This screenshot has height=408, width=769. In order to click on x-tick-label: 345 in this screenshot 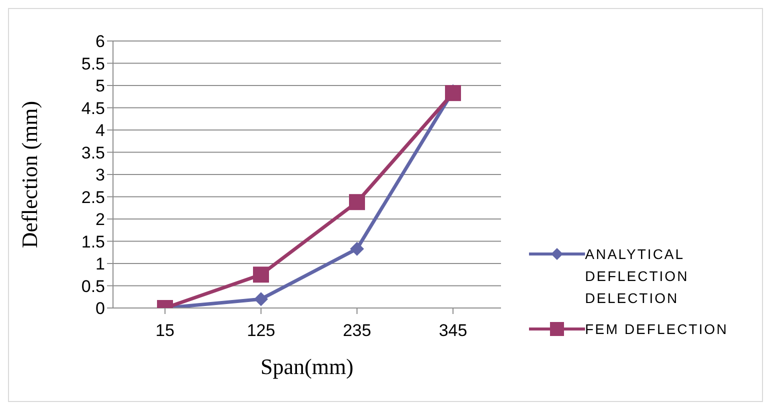, I will do `click(453, 330)`.